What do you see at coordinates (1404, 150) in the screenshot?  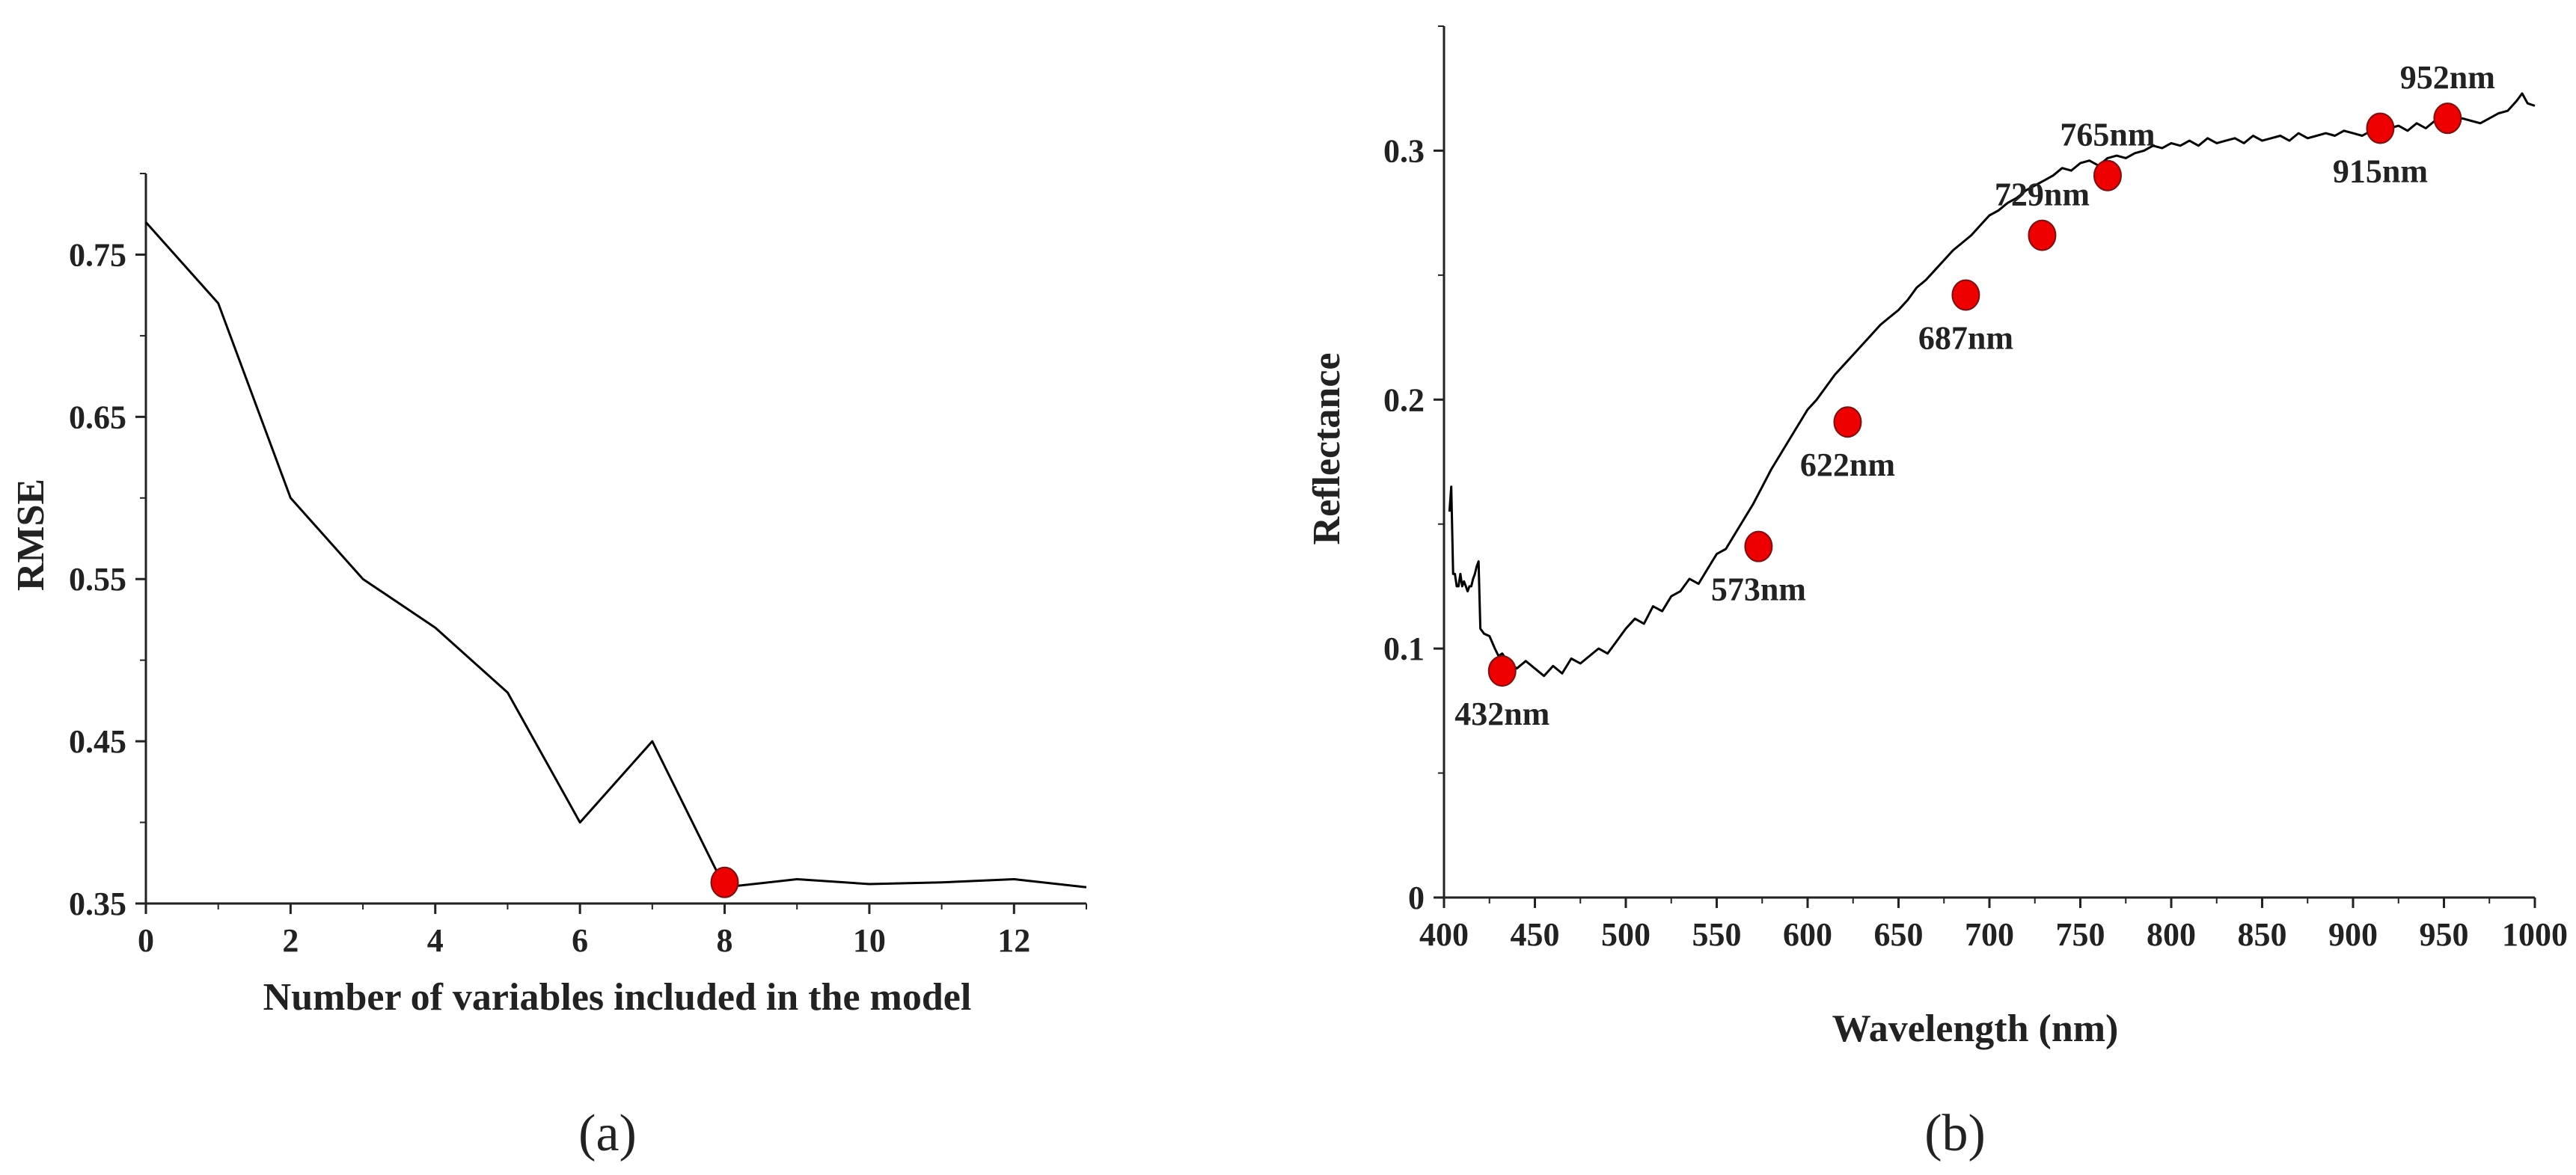 I see `panel-b-y-tick-label: 0.3` at bounding box center [1404, 150].